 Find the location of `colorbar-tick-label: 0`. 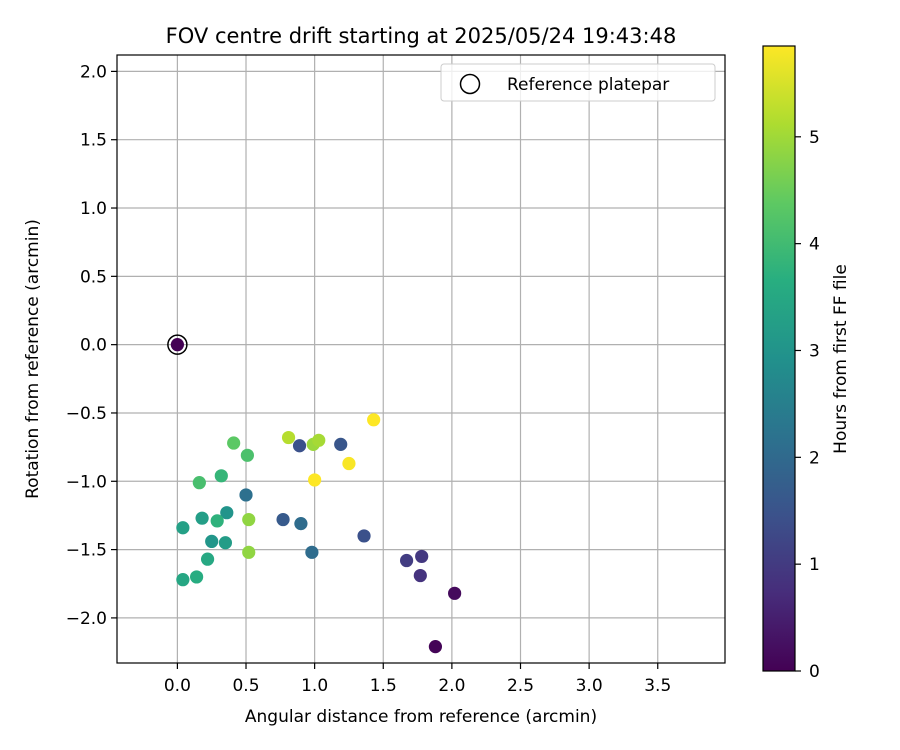

colorbar-tick-label: 0 is located at coordinates (814, 672).